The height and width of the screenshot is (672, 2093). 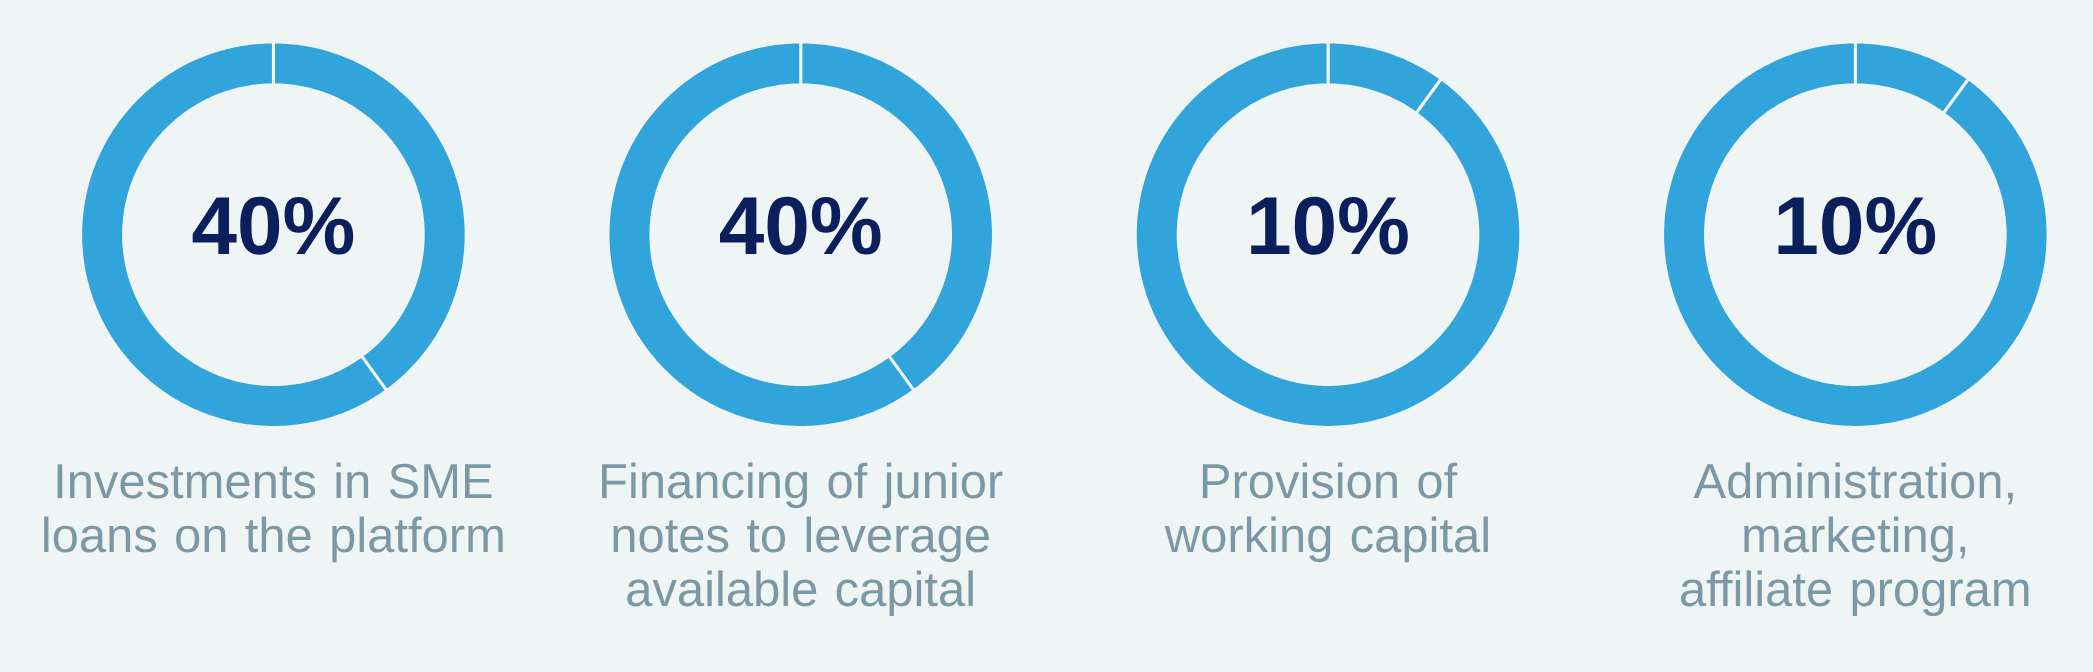 What do you see at coordinates (1855, 539) in the screenshot?
I see `text: Administration, marketing, affiliate program` at bounding box center [1855, 539].